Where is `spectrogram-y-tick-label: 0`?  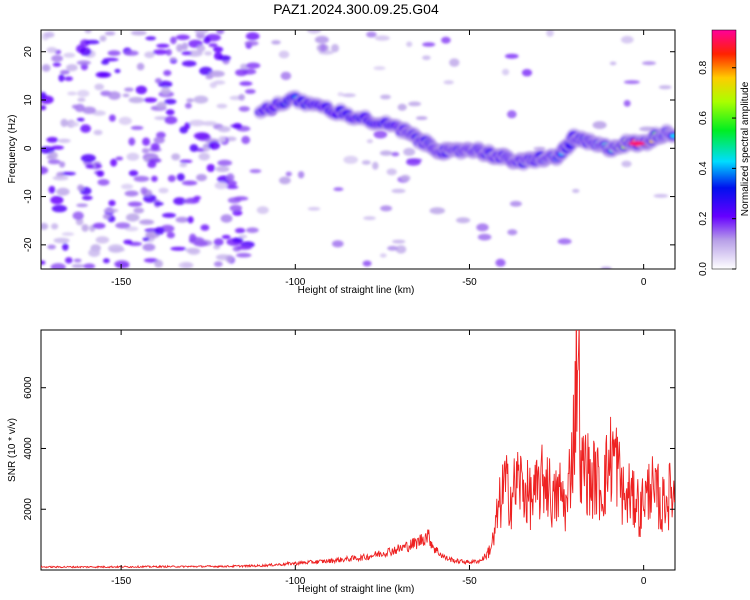
spectrogram-y-tick-label: 0 is located at coordinates (28, 148).